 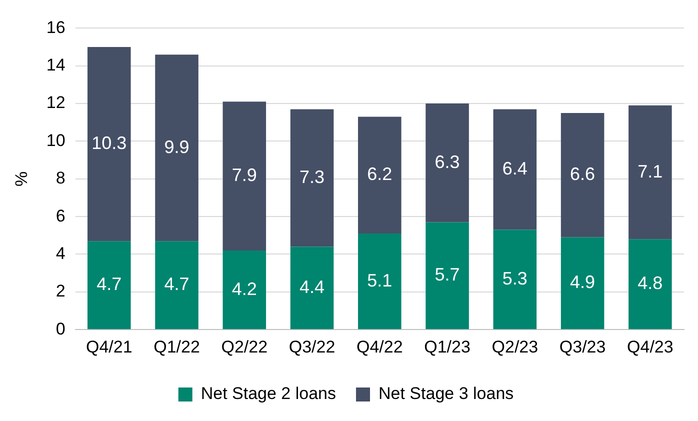 I want to click on data-label: 6.2, so click(x=379, y=174).